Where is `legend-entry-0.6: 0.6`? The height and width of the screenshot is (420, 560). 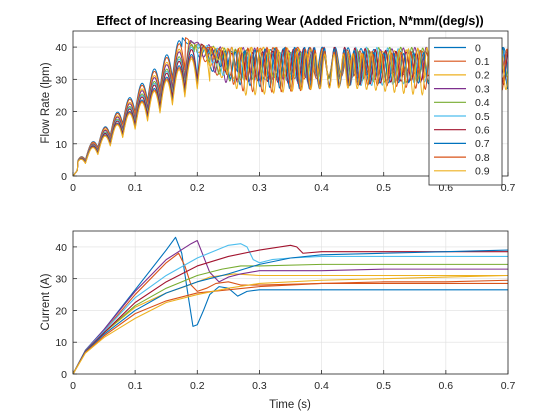 legend-entry-0.6: 0.6 is located at coordinates (482, 131).